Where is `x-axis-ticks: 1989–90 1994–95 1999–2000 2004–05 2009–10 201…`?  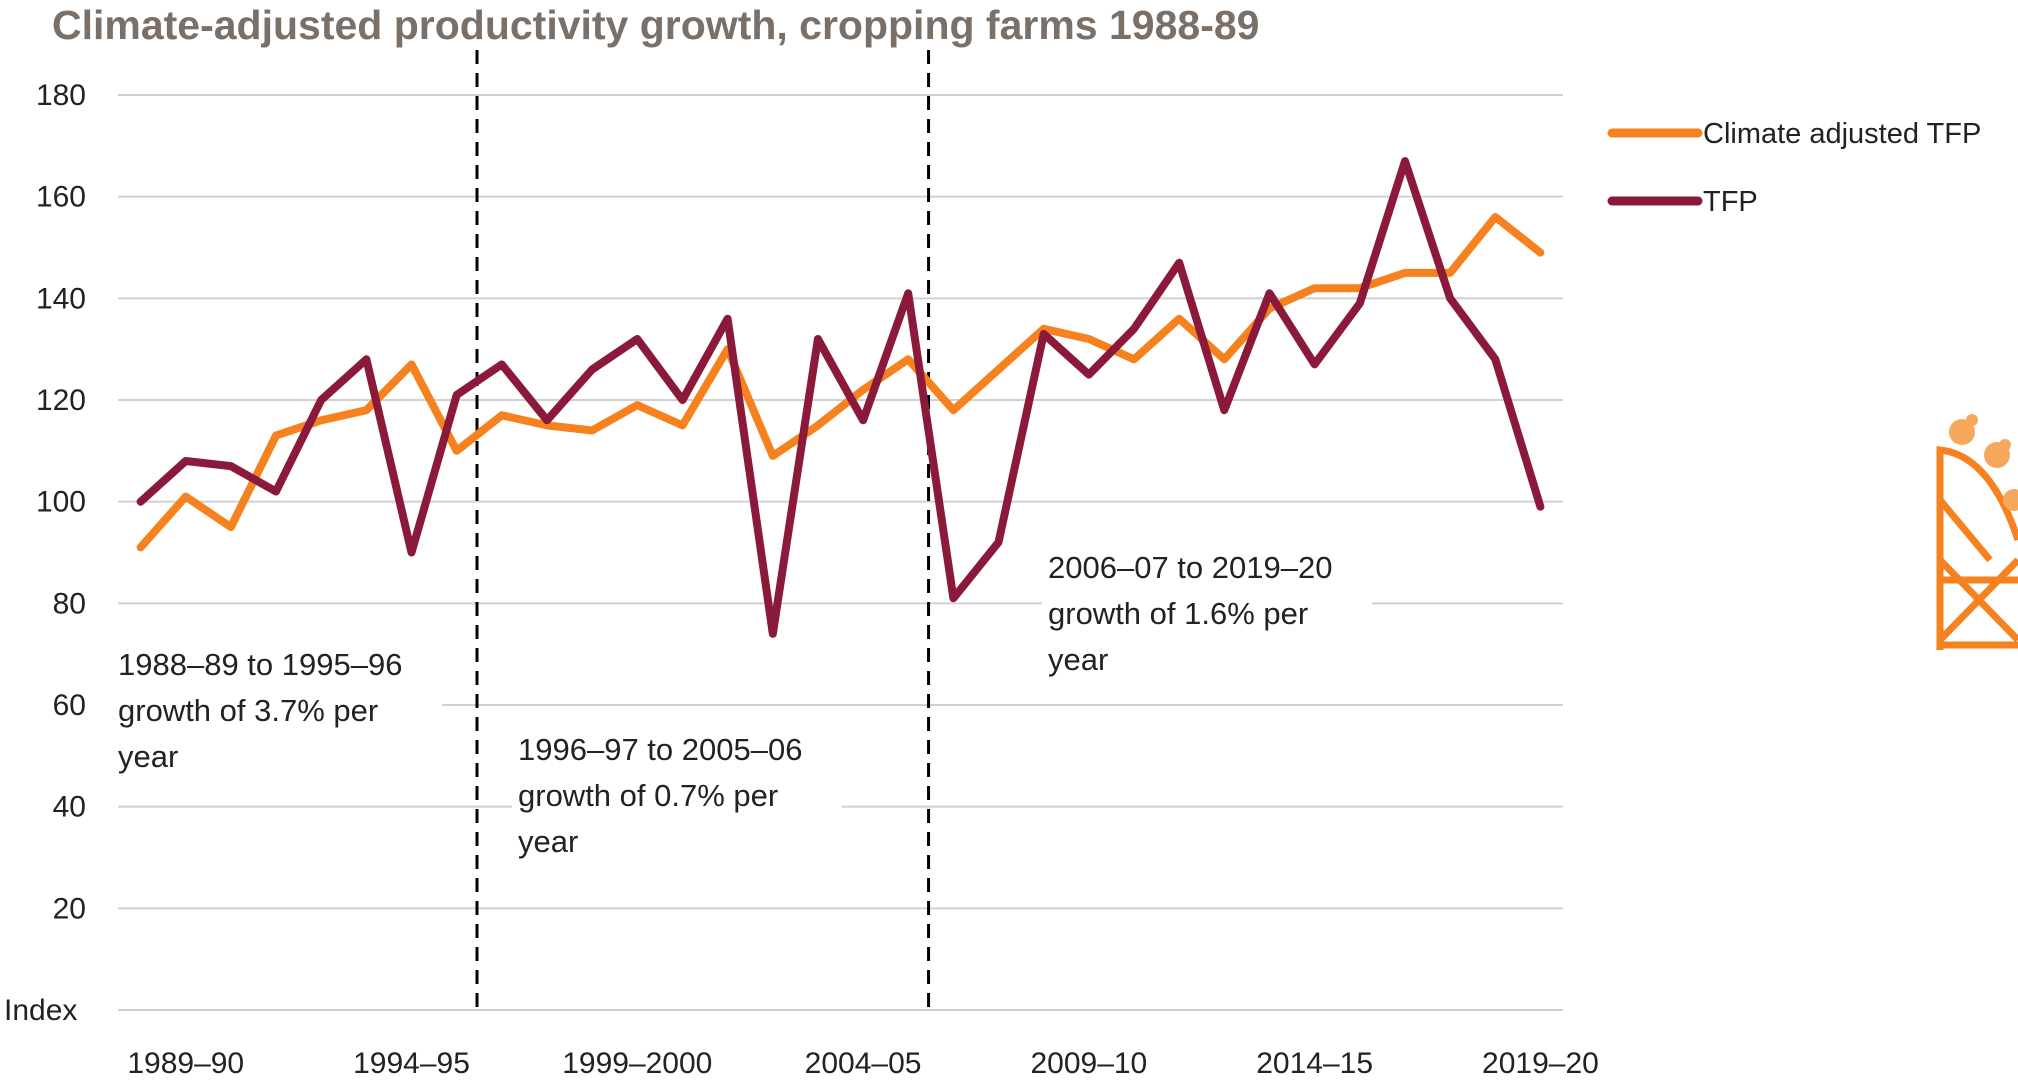 x-axis-ticks: 1989–90 1994–95 1999–2000 2004–05 2009–10 201… is located at coordinates (862, 1063).